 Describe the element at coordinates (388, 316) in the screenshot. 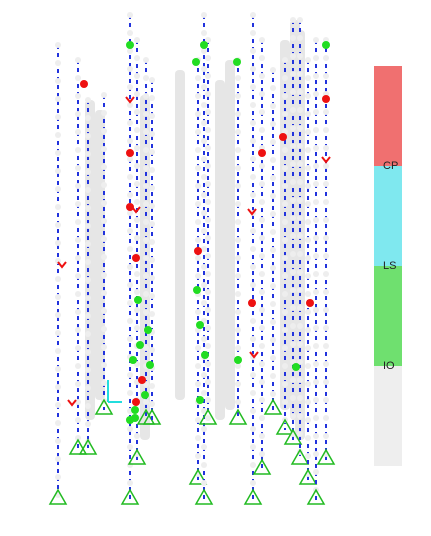

I see `legend-band-ls-io` at that location.